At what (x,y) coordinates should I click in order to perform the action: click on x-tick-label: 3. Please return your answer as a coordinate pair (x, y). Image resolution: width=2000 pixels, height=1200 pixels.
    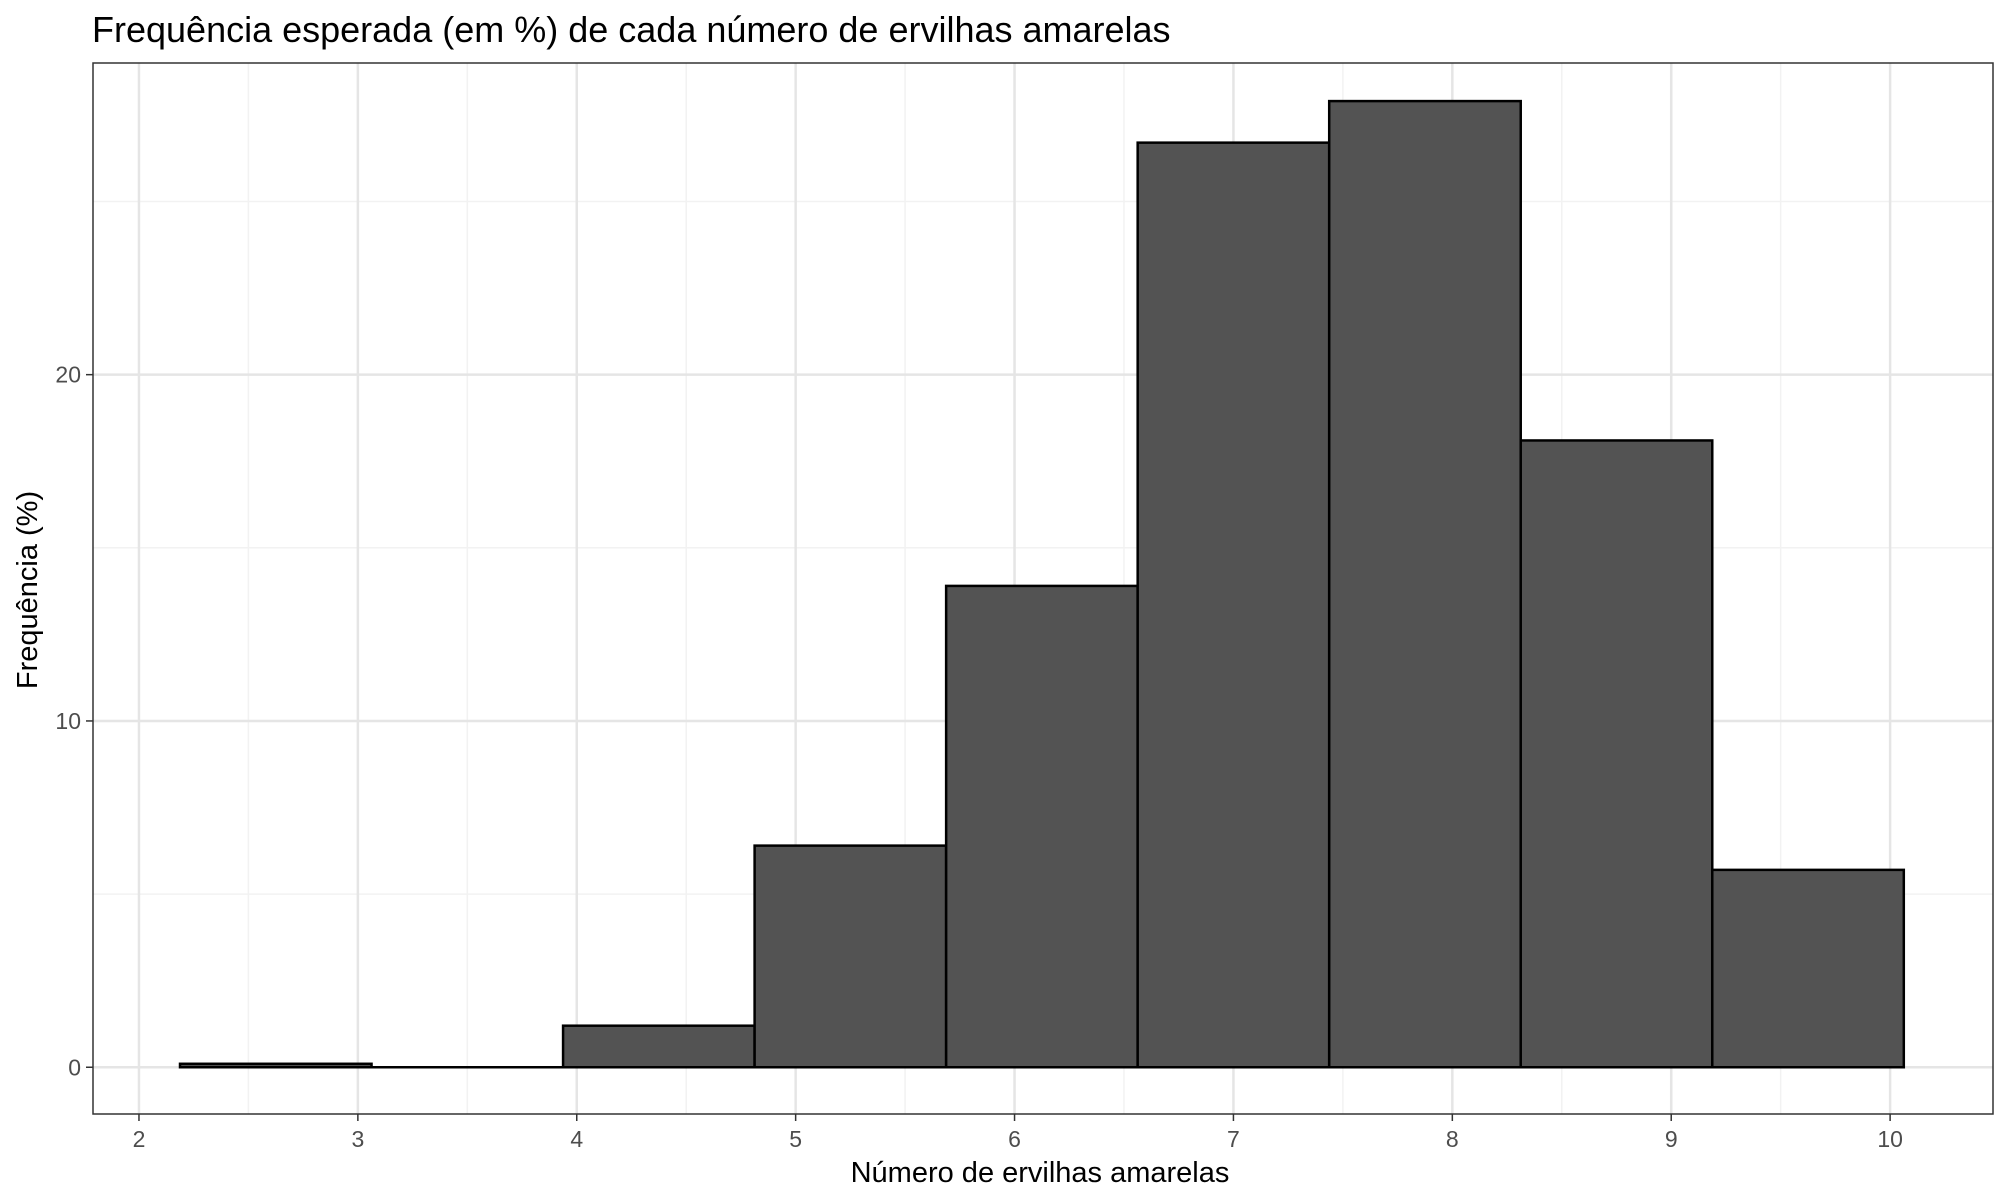
    Looking at the image, I should click on (357, 1139).